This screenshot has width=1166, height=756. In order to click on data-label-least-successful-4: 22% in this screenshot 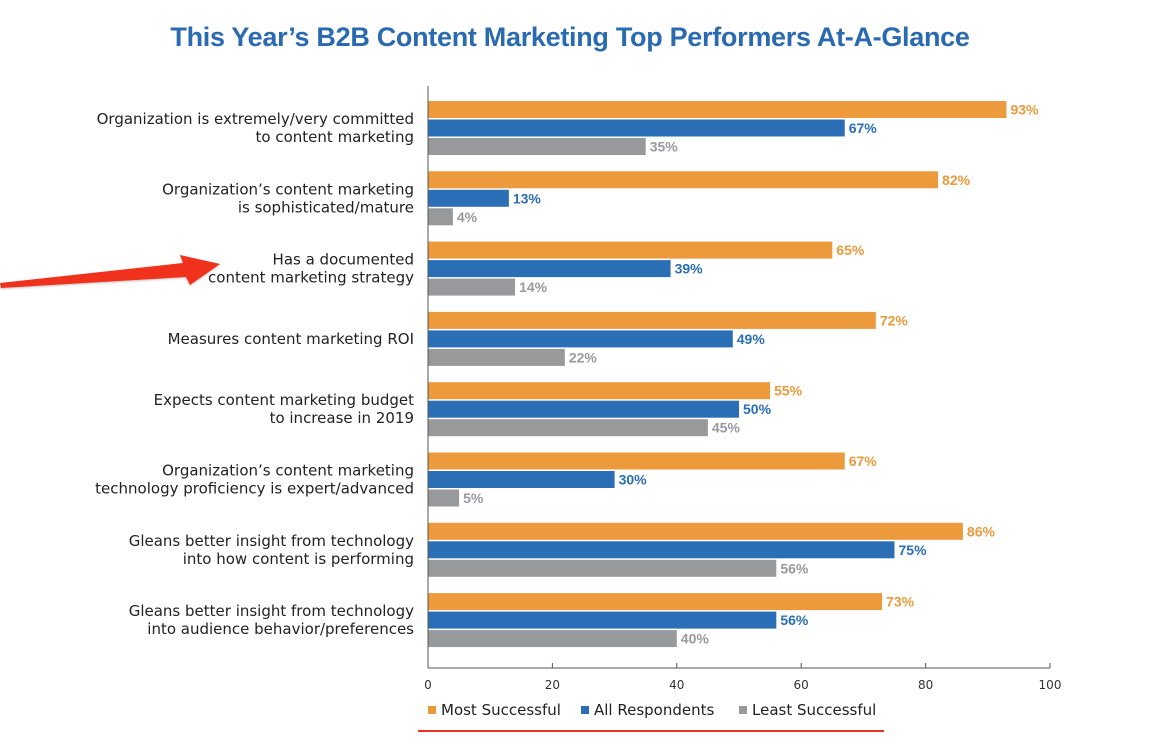, I will do `click(583, 357)`.